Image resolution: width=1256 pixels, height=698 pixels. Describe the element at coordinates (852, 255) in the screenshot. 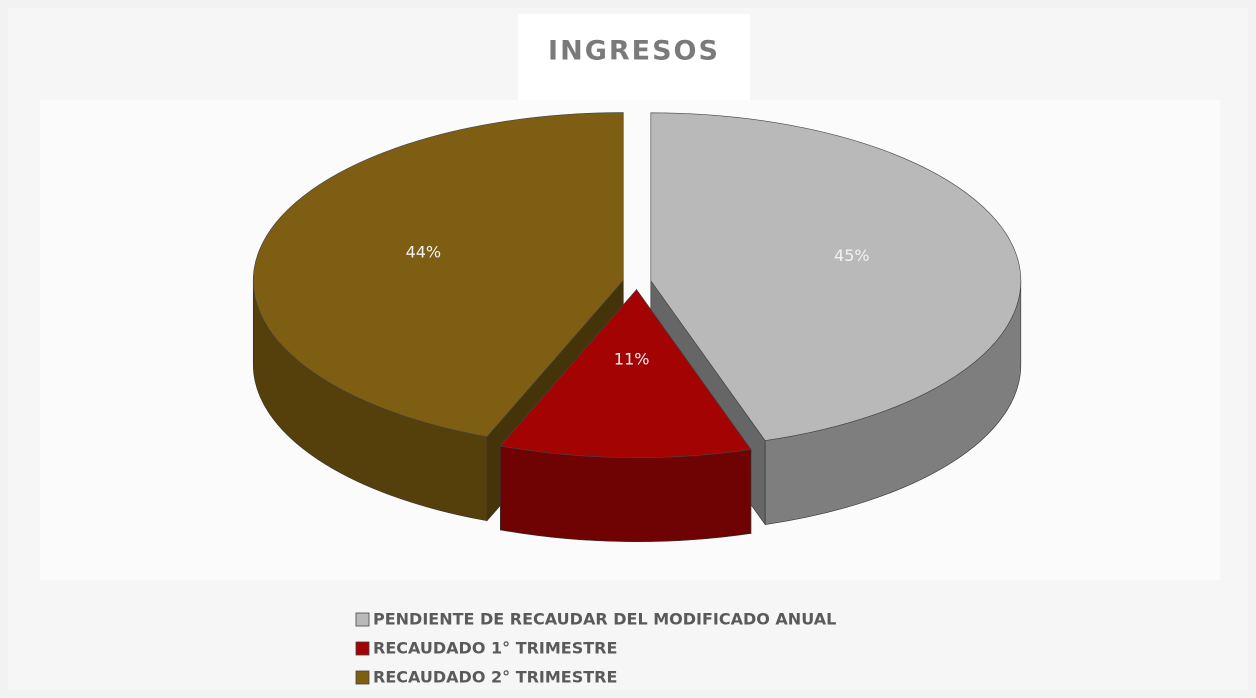

I see `data-label: 45%` at that location.